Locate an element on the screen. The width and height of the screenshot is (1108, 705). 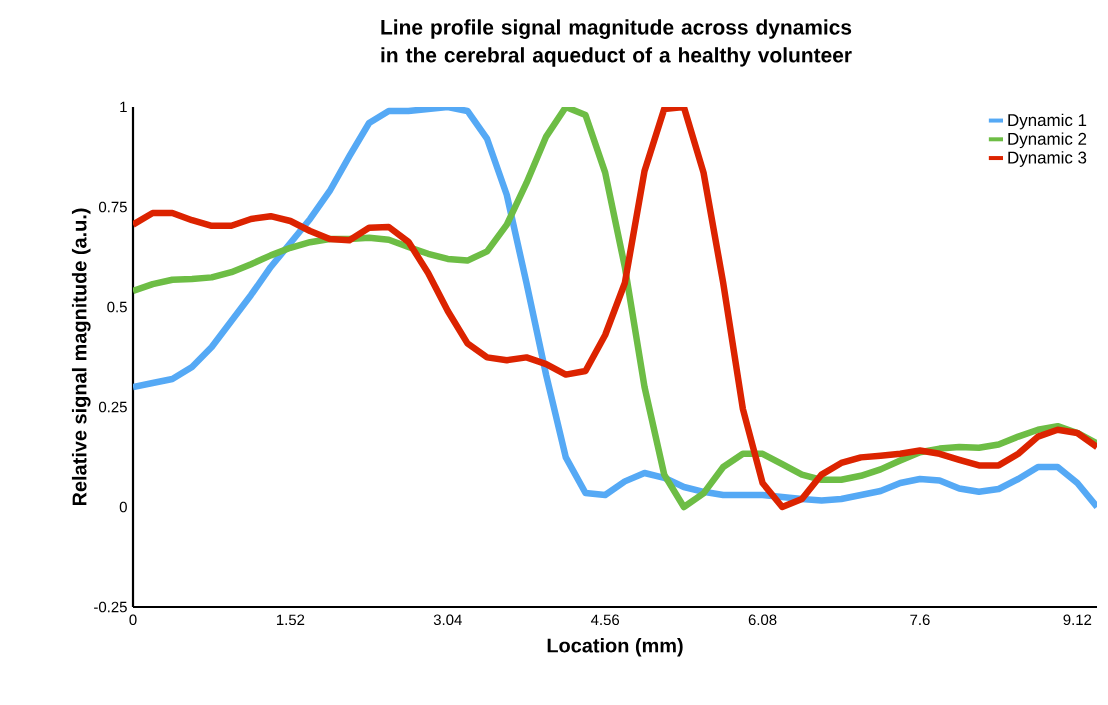
x-tick-label: 7.6 is located at coordinates (920, 620).